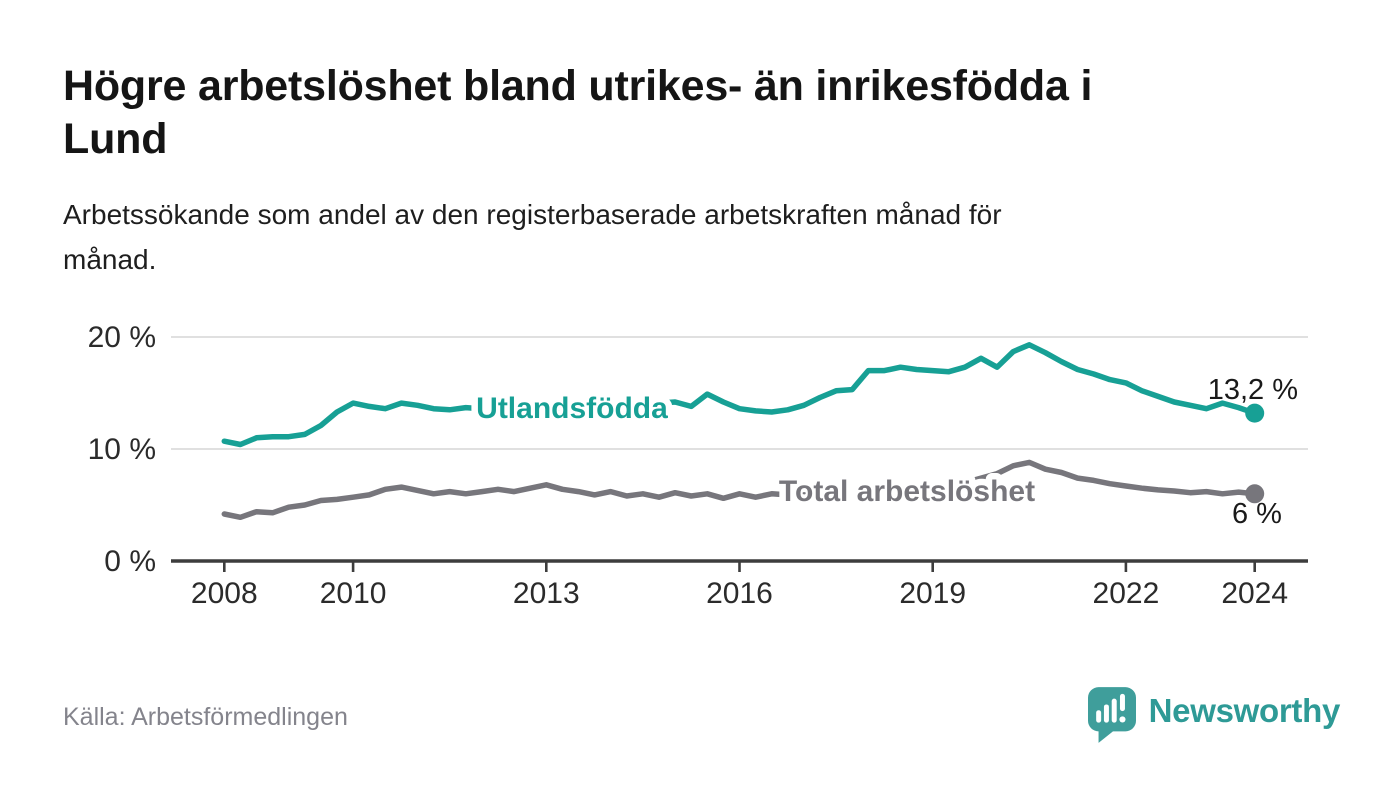 Image resolution: width=1400 pixels, height=794 pixels. I want to click on page-title-line-2: Lund, so click(115, 139).